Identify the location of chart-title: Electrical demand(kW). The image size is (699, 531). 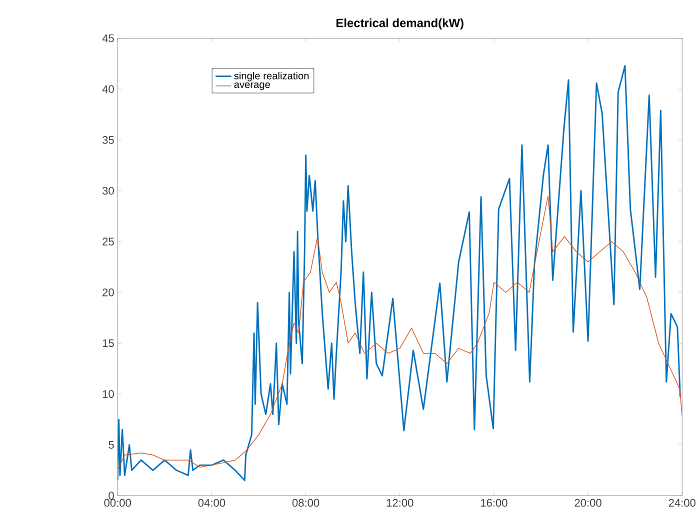
(400, 24).